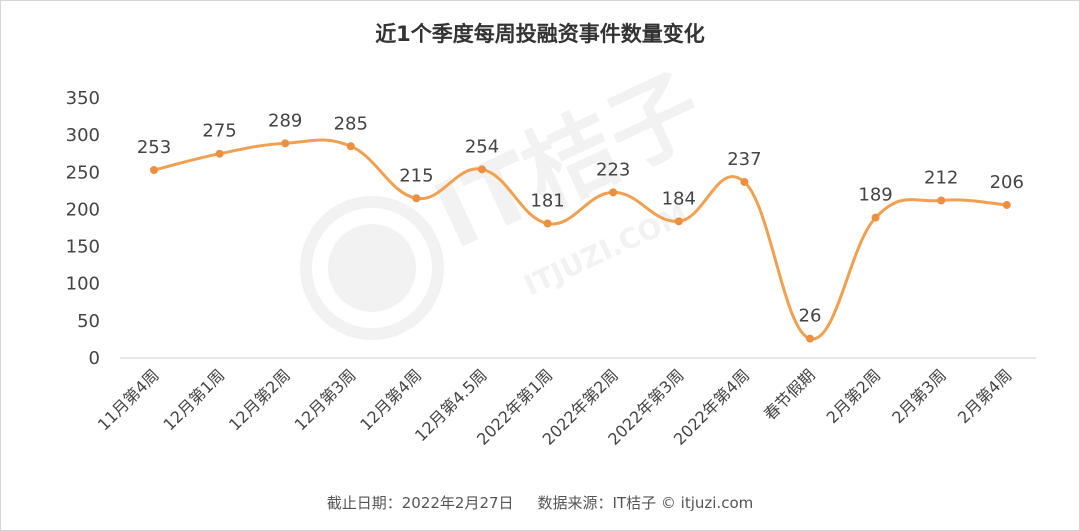  Describe the element at coordinates (83, 284) in the screenshot. I see `y-tick-label: 100` at that location.